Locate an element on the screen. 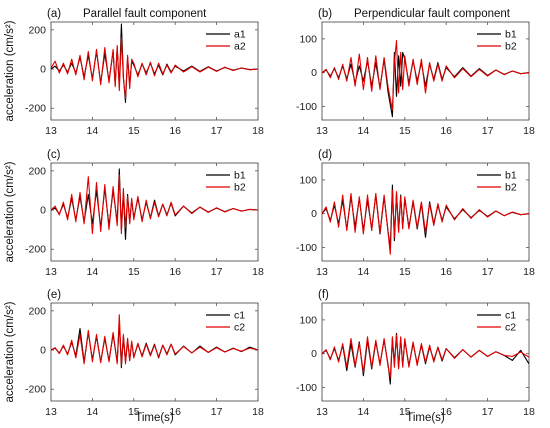 The width and height of the screenshot is (550, 428). panel-title: Parallel fault component is located at coordinates (145, 14).